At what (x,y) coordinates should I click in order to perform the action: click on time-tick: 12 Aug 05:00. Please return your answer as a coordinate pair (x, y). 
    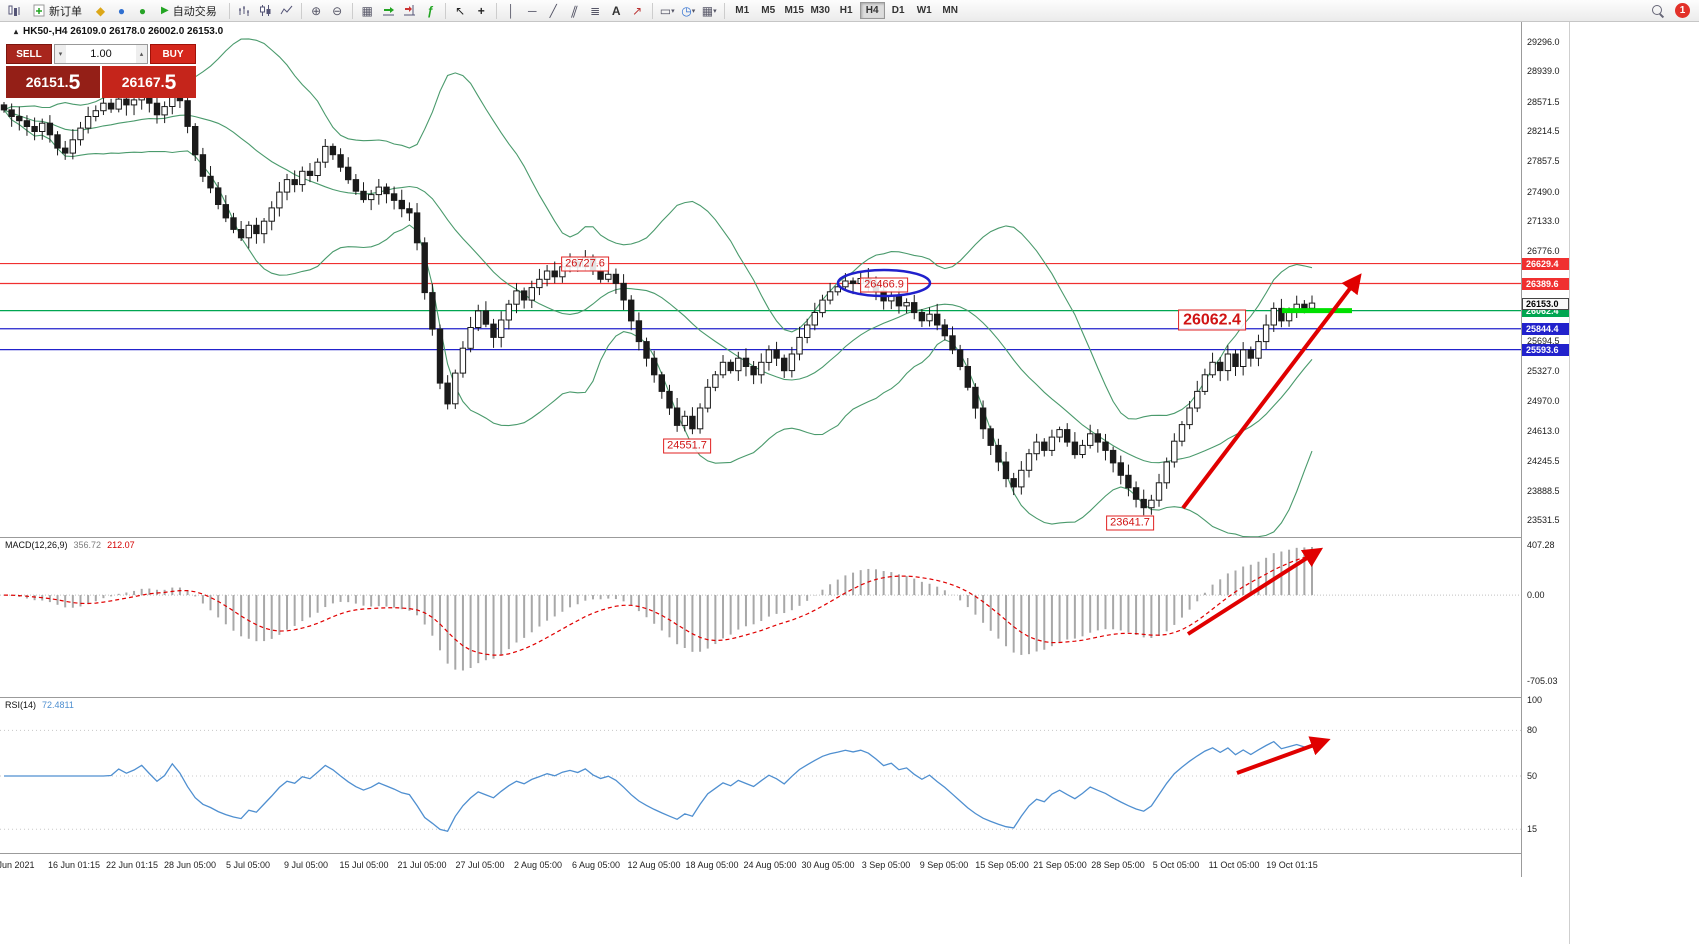
    Looking at the image, I should click on (654, 865).